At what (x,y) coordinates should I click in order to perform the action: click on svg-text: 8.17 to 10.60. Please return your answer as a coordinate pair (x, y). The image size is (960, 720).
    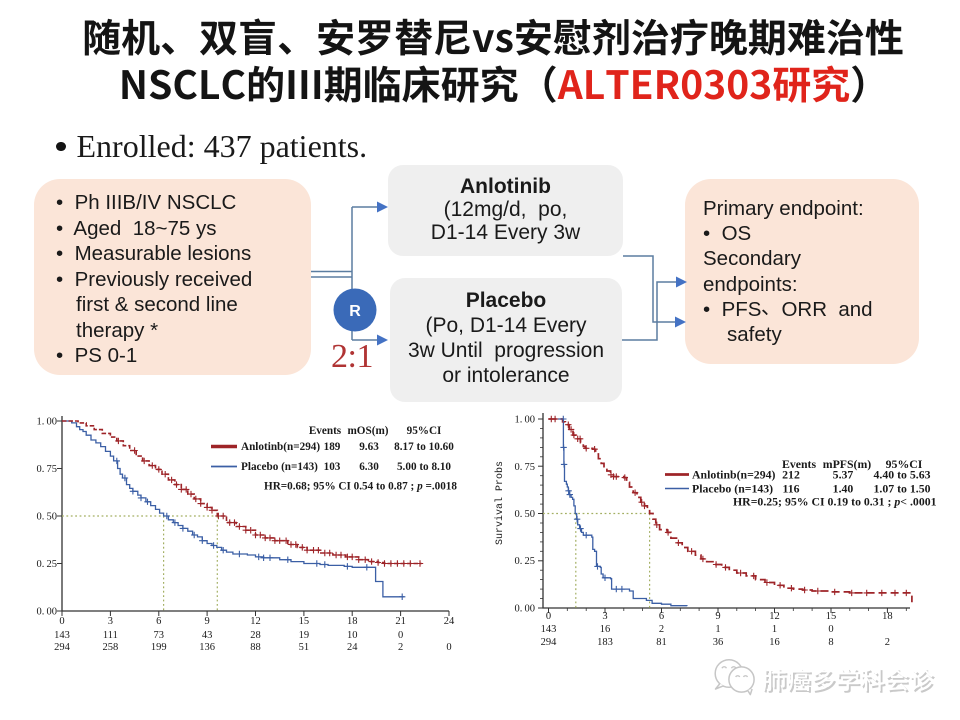
    Looking at the image, I should click on (424, 447).